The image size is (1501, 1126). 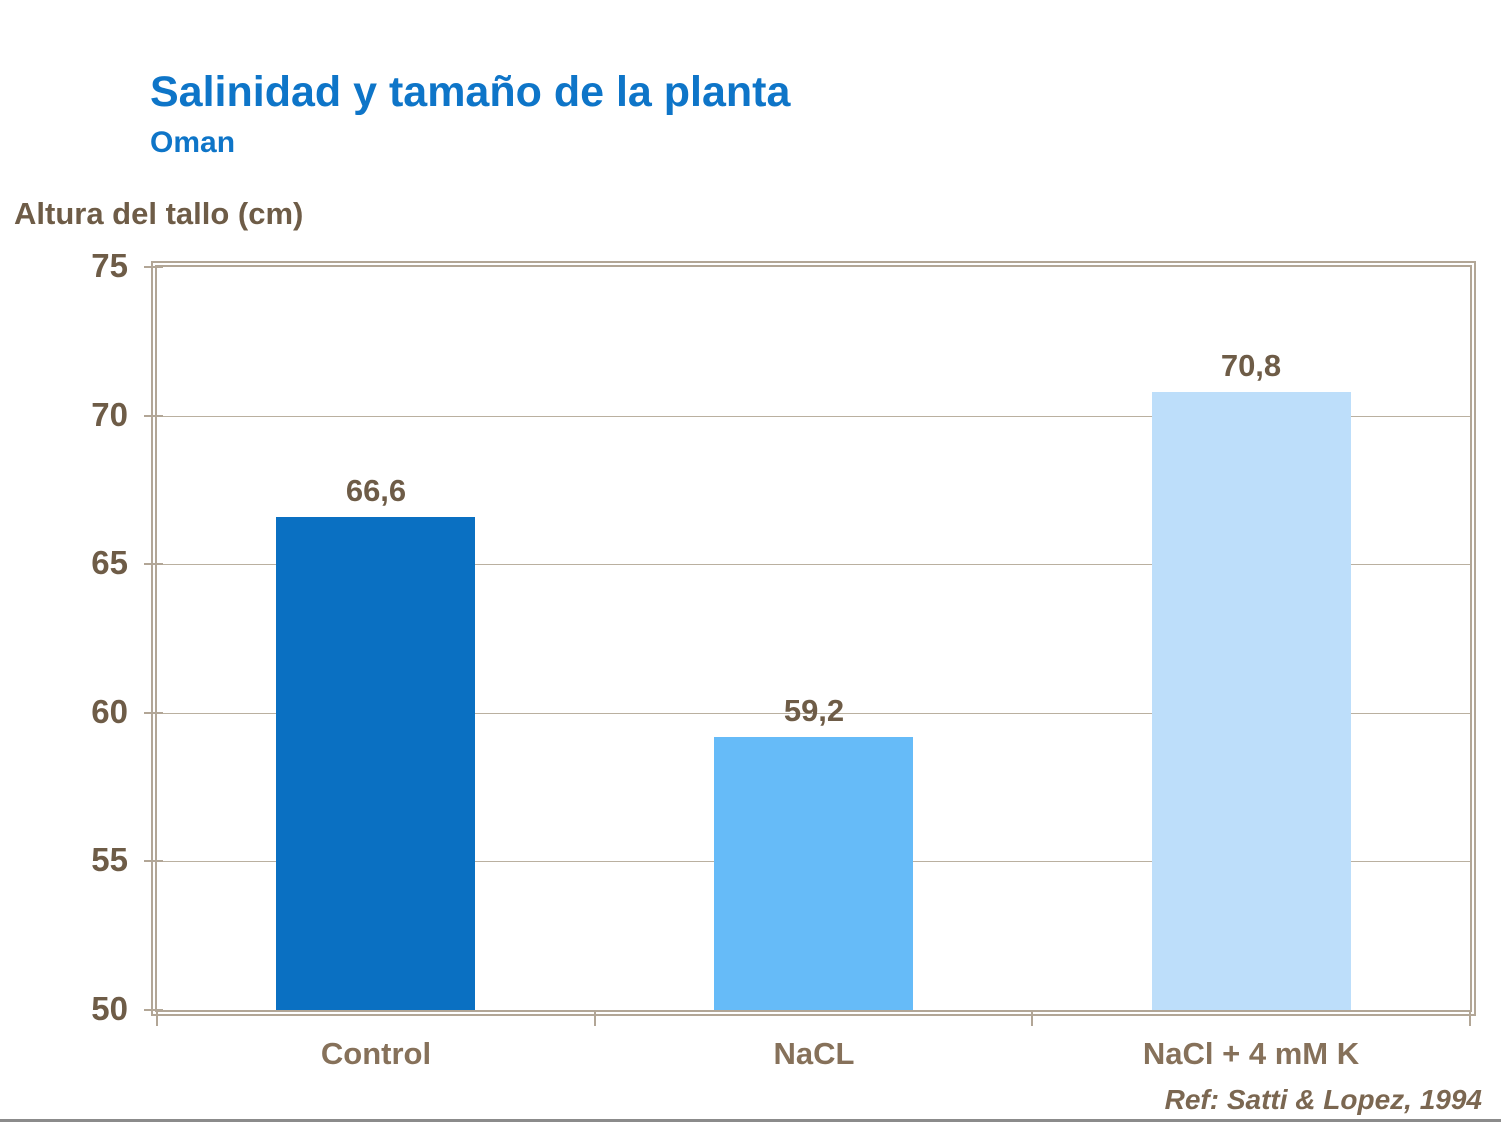 What do you see at coordinates (1251, 701) in the screenshot?
I see `bar-nacl-4-mm-k` at bounding box center [1251, 701].